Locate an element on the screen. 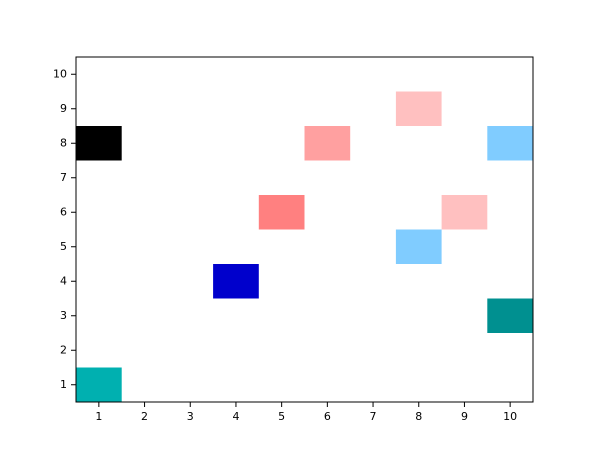  x-tick-label: 8 is located at coordinates (418, 416).